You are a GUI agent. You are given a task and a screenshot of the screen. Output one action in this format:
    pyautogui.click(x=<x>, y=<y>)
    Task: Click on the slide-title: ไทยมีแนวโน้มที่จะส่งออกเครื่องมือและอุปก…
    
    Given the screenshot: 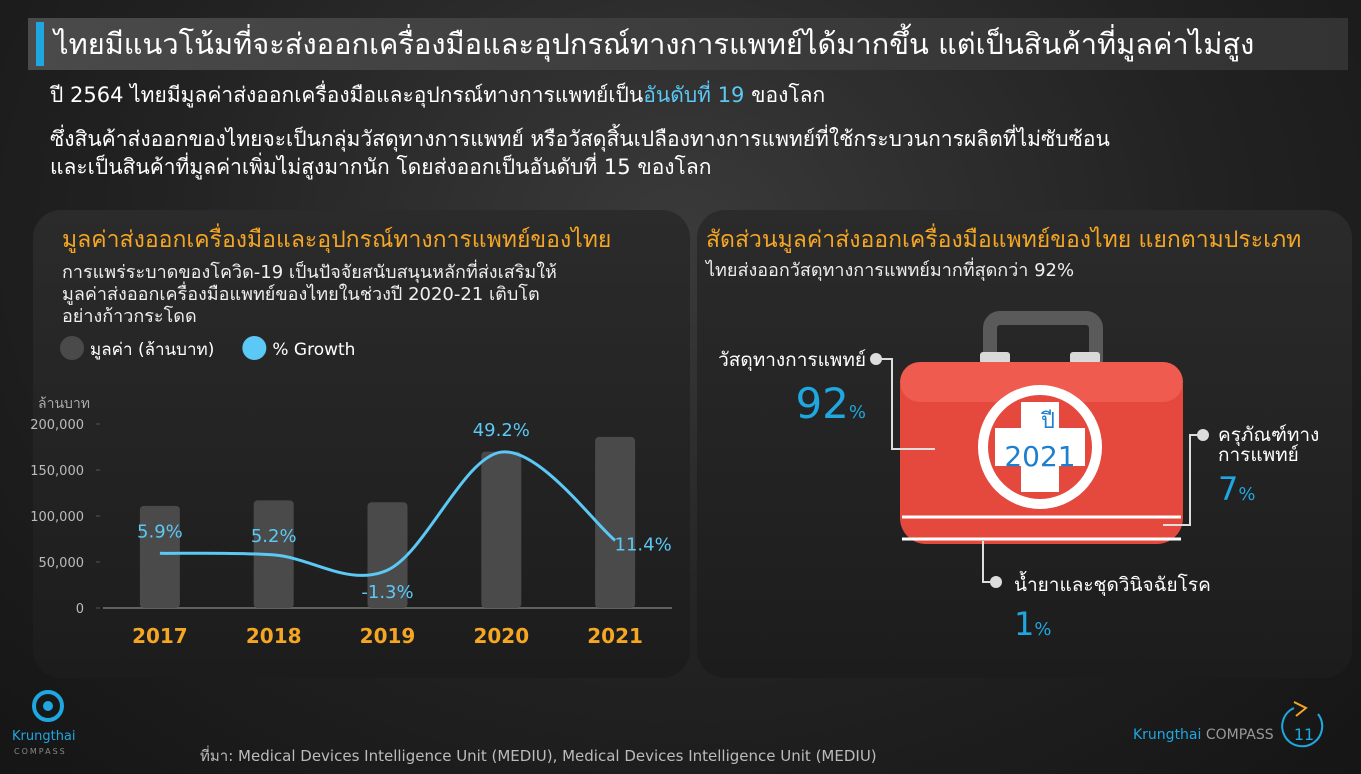 What is the action you would take?
    pyautogui.click(x=654, y=44)
    